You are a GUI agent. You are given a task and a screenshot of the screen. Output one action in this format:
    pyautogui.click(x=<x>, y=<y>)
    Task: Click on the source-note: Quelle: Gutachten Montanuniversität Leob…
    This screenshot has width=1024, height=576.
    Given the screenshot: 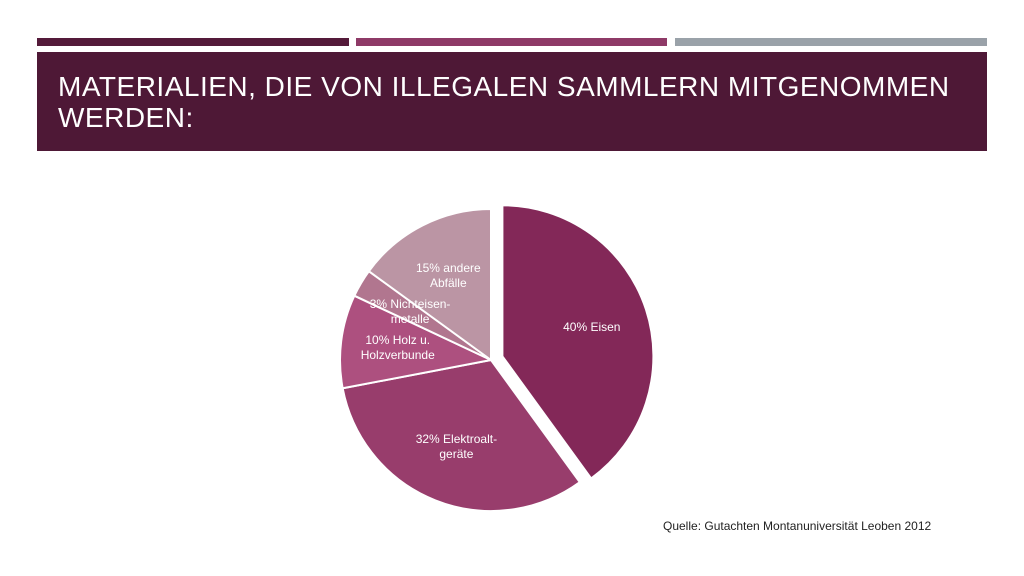 What is the action you would take?
    pyautogui.click(x=797, y=526)
    